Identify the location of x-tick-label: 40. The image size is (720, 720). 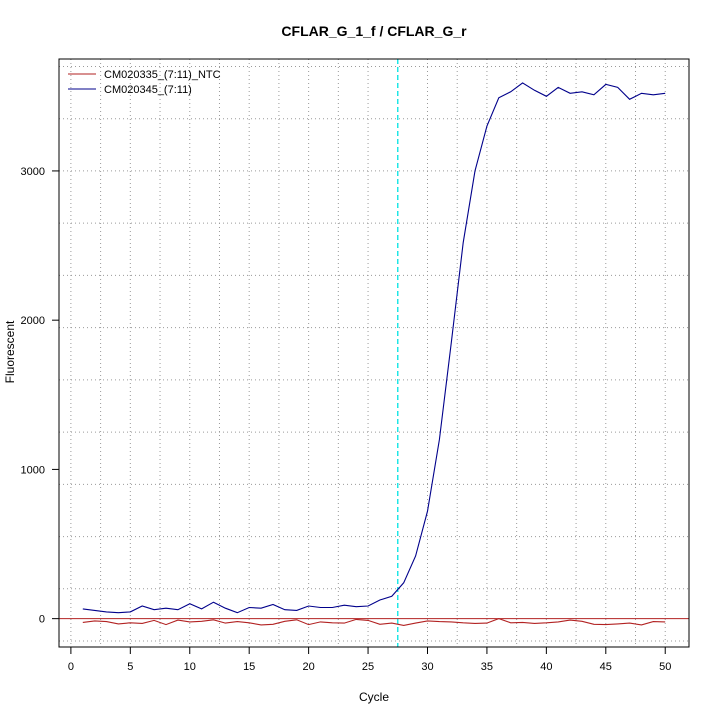
(546, 667).